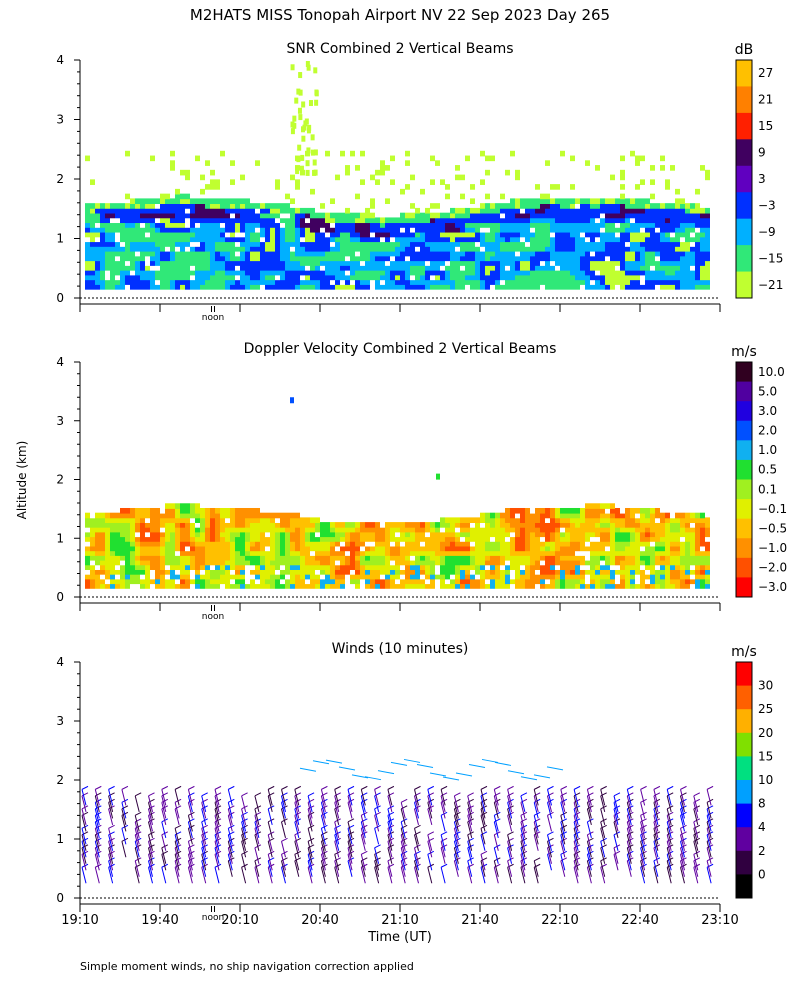 Image resolution: width=800 pixels, height=1000 pixels. Describe the element at coordinates (772, 548) in the screenshot. I see `colorbar-label: −1.0` at that location.